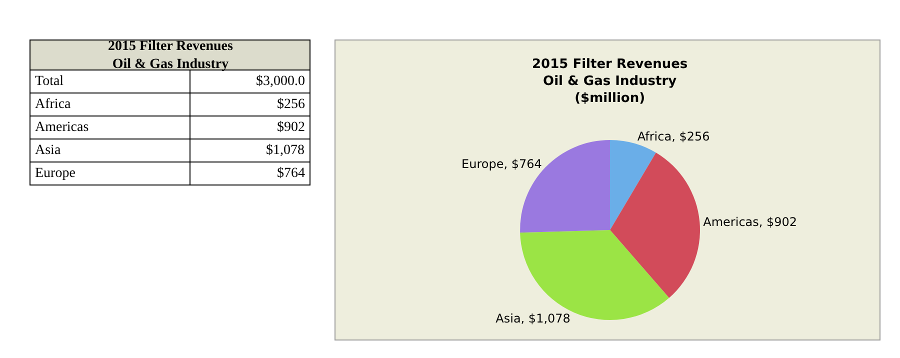 This screenshot has width=900, height=358. I want to click on text: $3,000.0, so click(280, 81).